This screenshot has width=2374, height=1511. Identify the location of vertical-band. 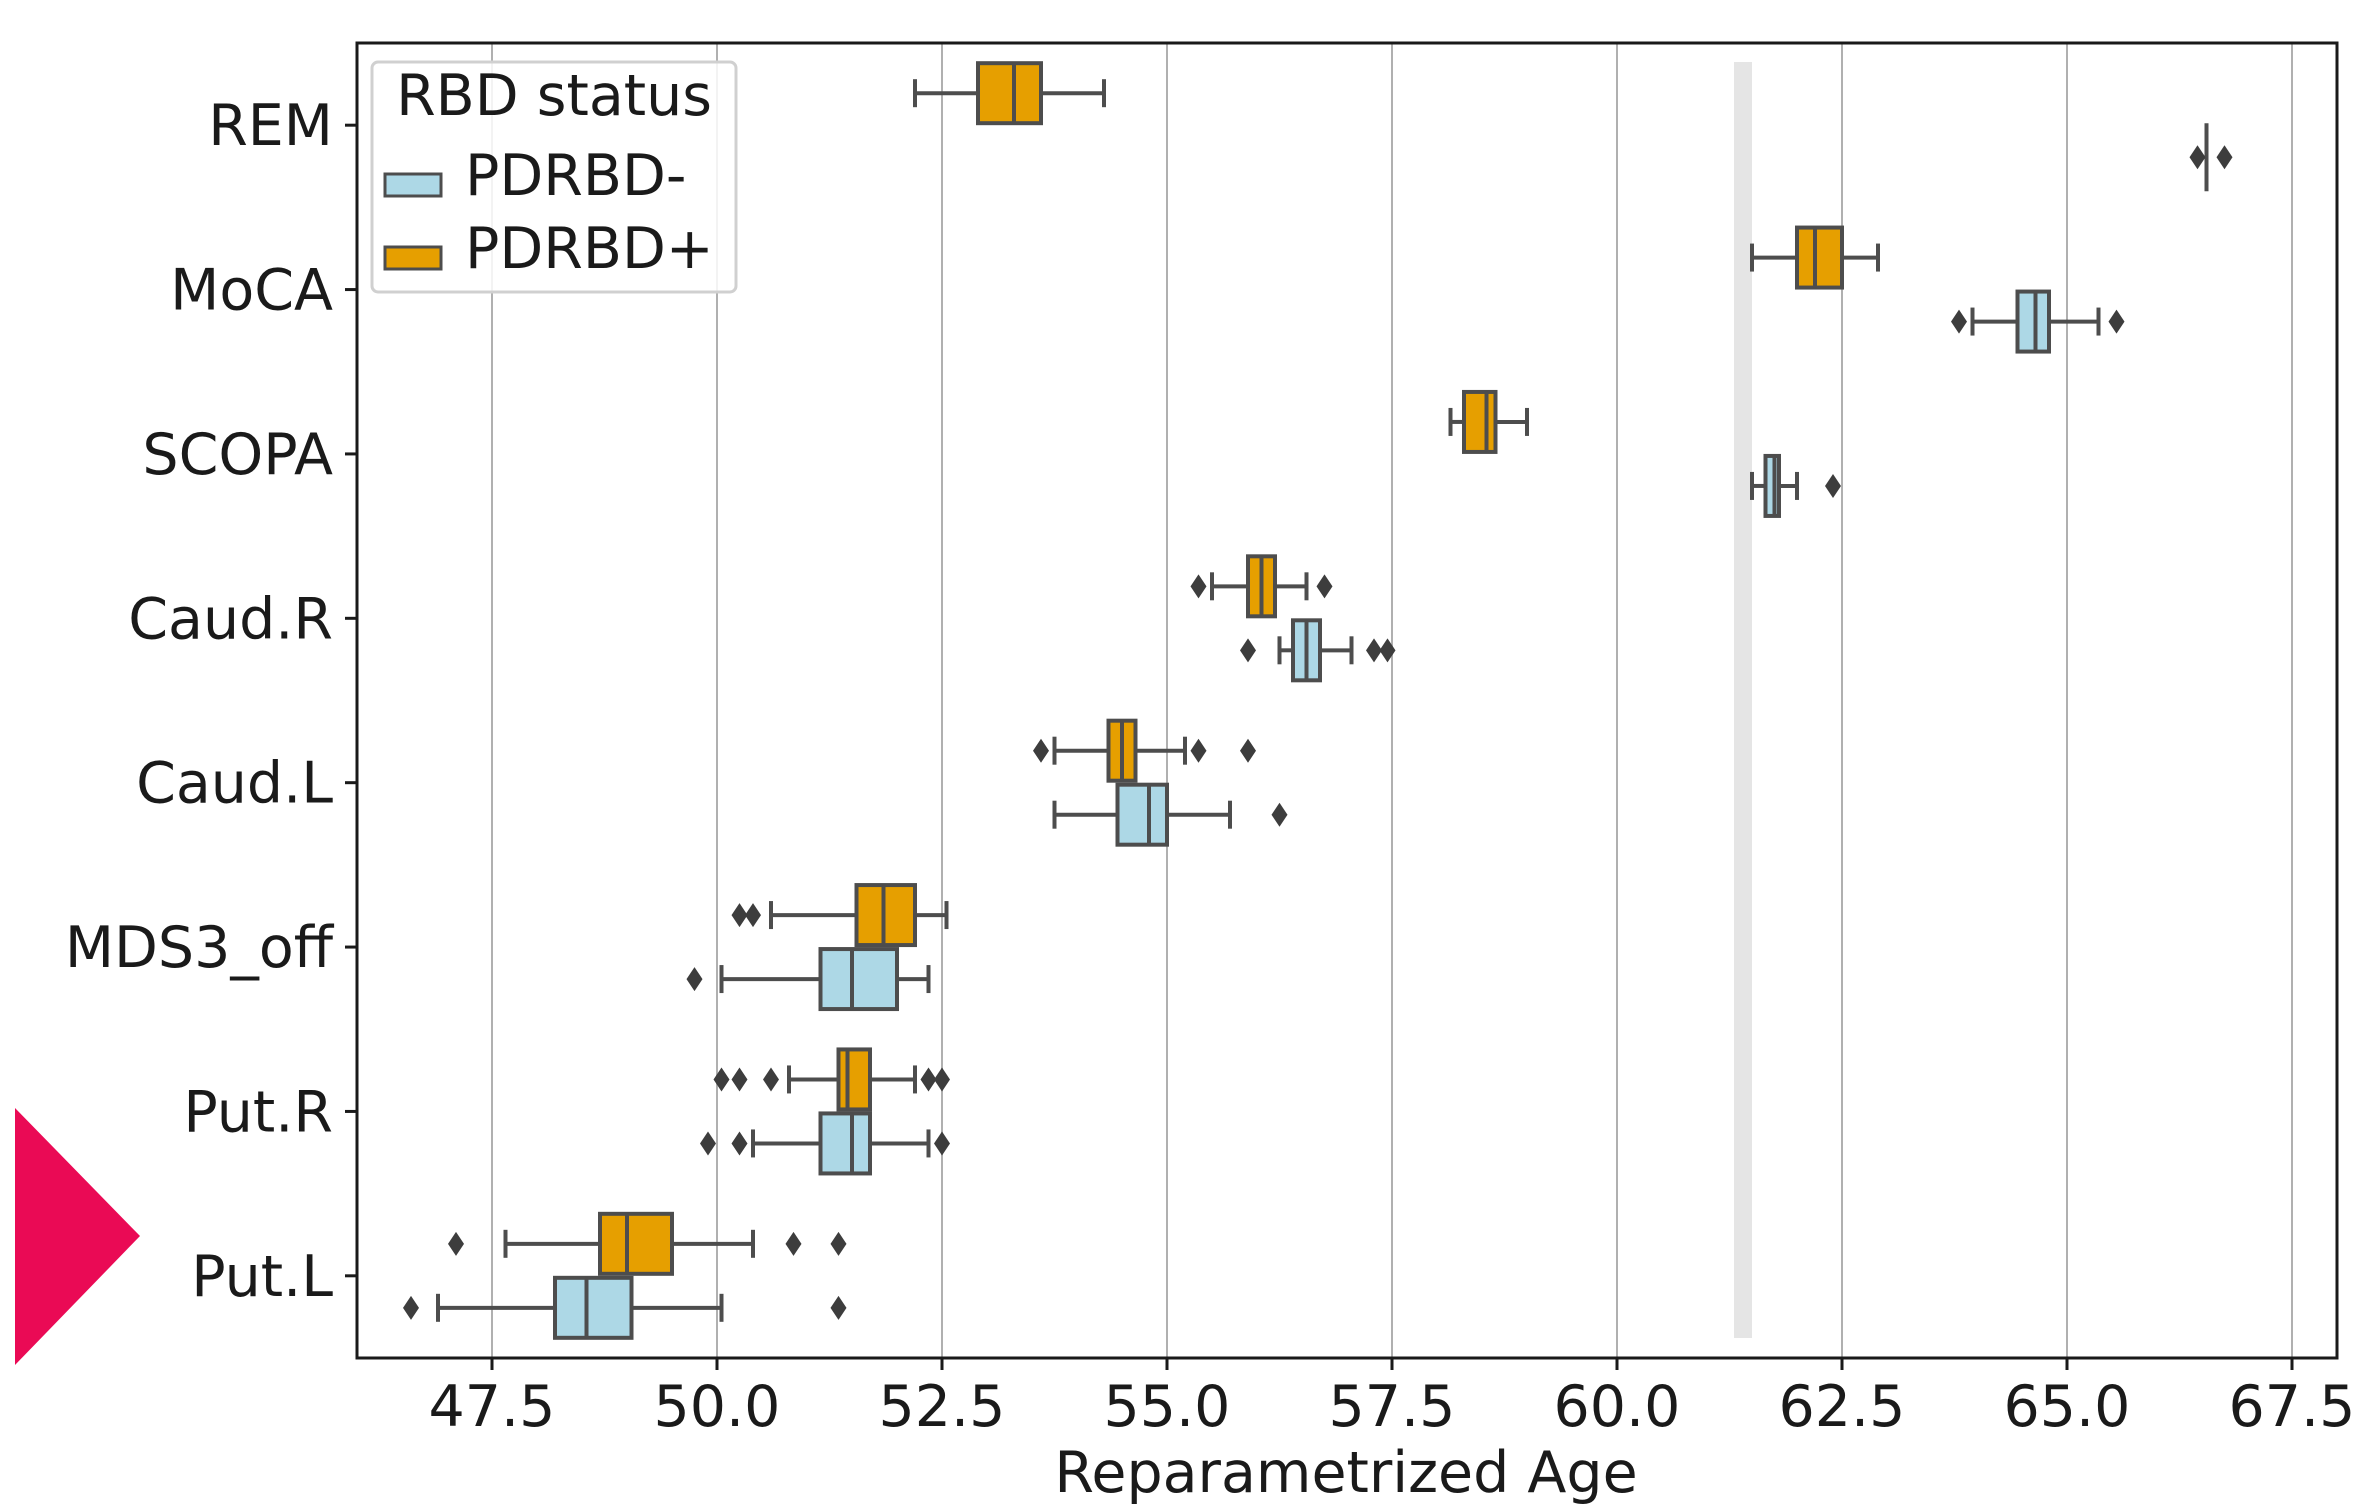
(1743, 700).